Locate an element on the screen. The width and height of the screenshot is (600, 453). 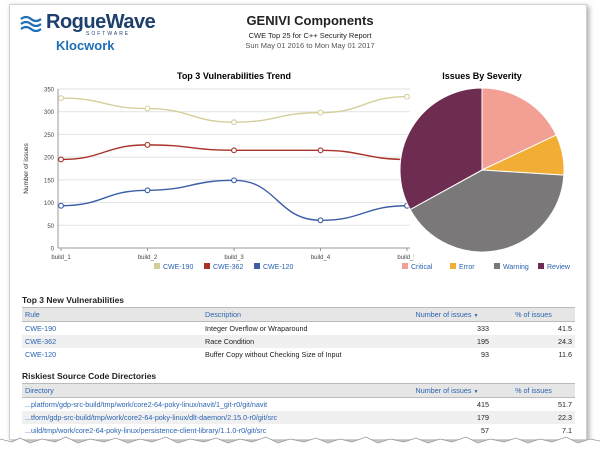
issues-cell: 333 is located at coordinates (483, 328).